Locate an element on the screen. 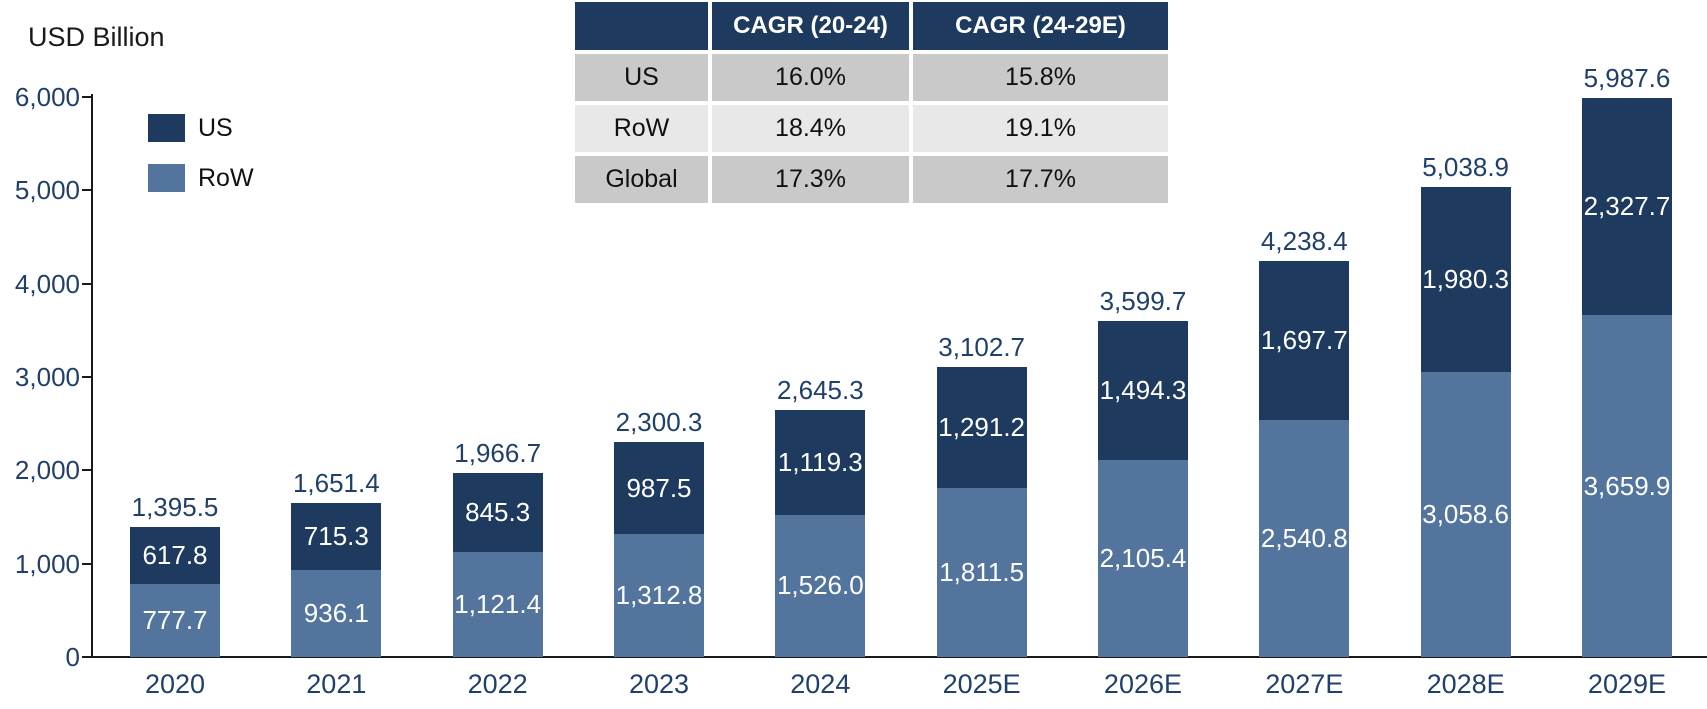 Image resolution: width=1707 pixels, height=709 pixels. bar-2029E-total-label: 5,987.6 is located at coordinates (1627, 78).